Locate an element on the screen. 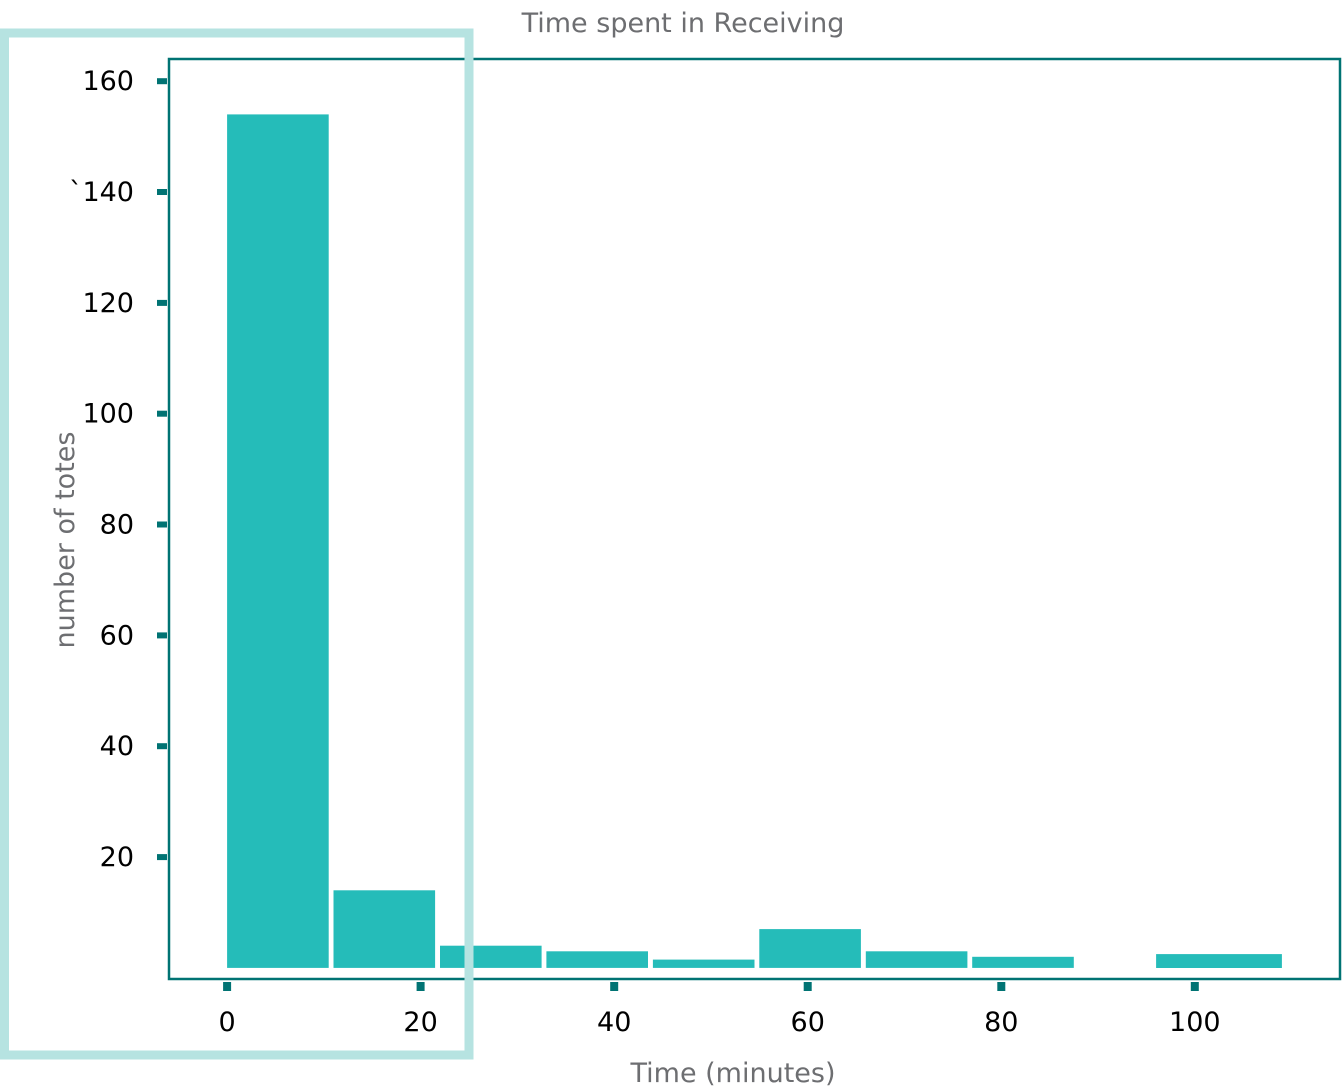  y-tick-label-60: 60 is located at coordinates (117, 635).